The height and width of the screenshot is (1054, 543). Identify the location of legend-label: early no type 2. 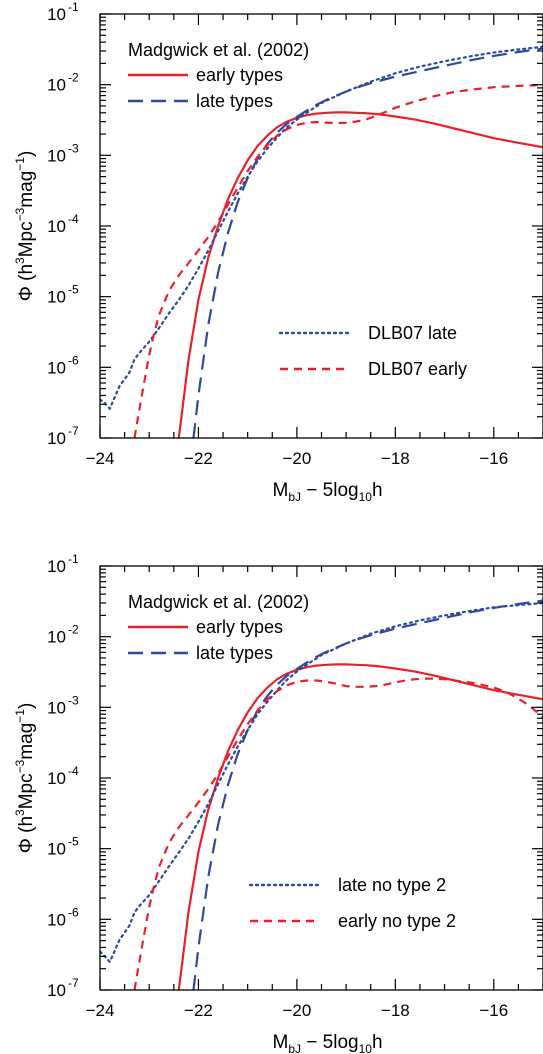
(397, 921).